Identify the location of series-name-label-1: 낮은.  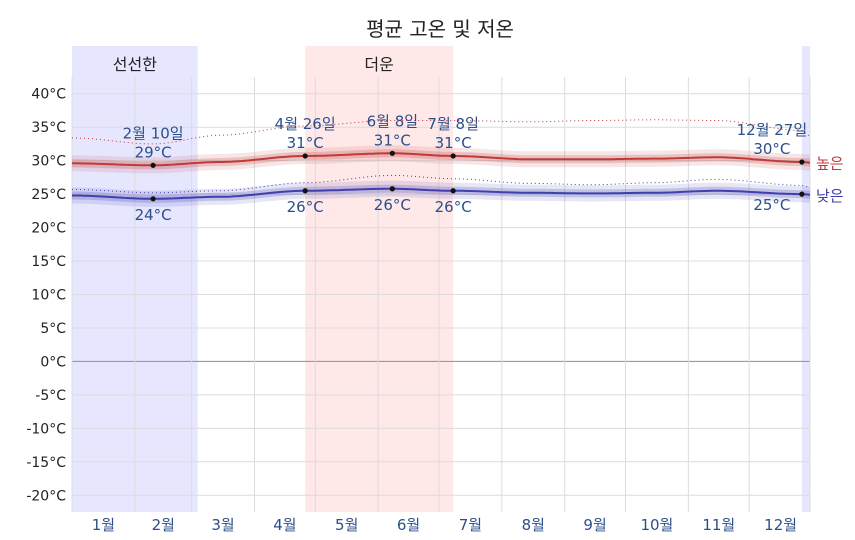
(830, 196).